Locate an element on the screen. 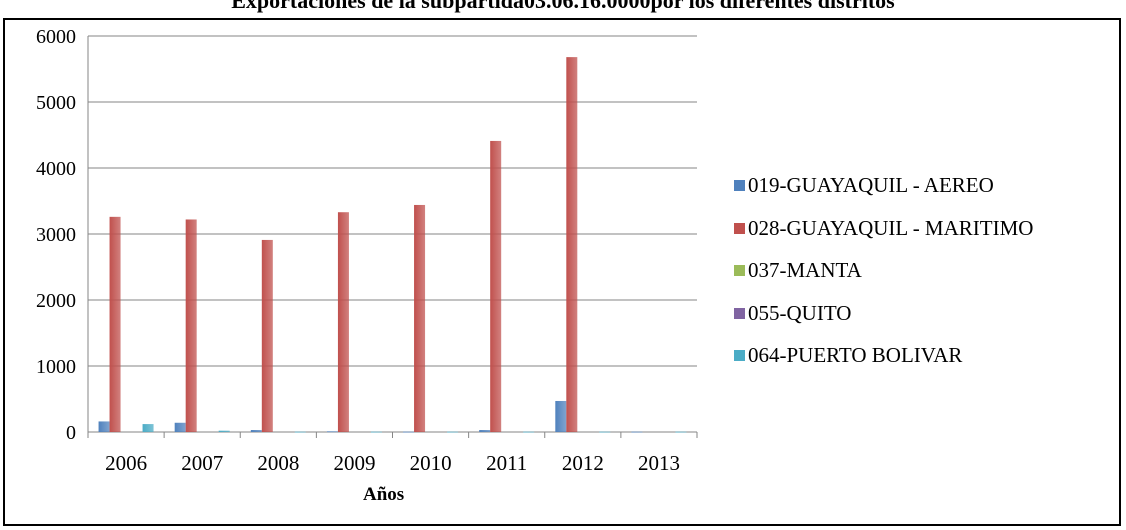 The width and height of the screenshot is (1126, 530). y-tick-label: 3000 is located at coordinates (56, 235).